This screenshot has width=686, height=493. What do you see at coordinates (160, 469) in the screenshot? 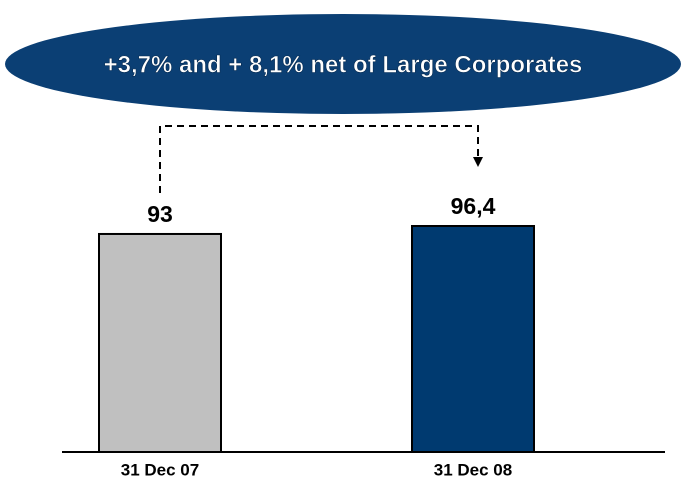
I see `x-tick-label: 31 Dec 07` at bounding box center [160, 469].